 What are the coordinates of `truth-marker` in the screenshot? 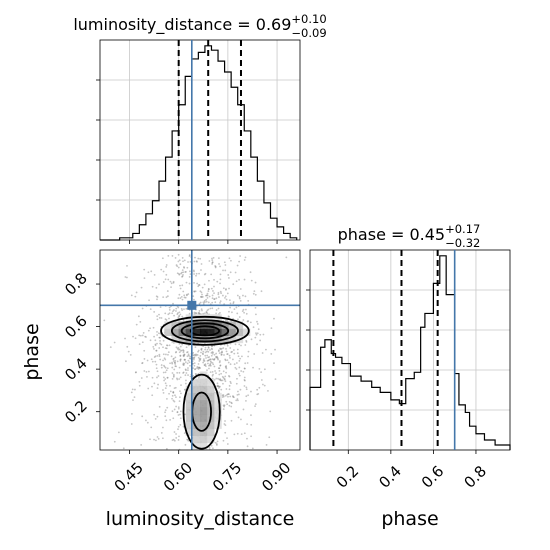 It's located at (192, 305).